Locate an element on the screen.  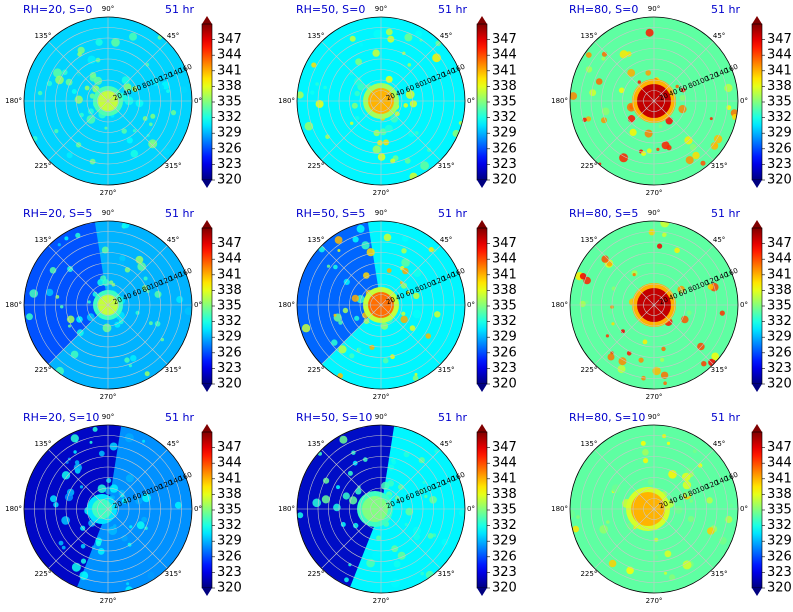
radial-tick-label: 80 is located at coordinates (419, 84).